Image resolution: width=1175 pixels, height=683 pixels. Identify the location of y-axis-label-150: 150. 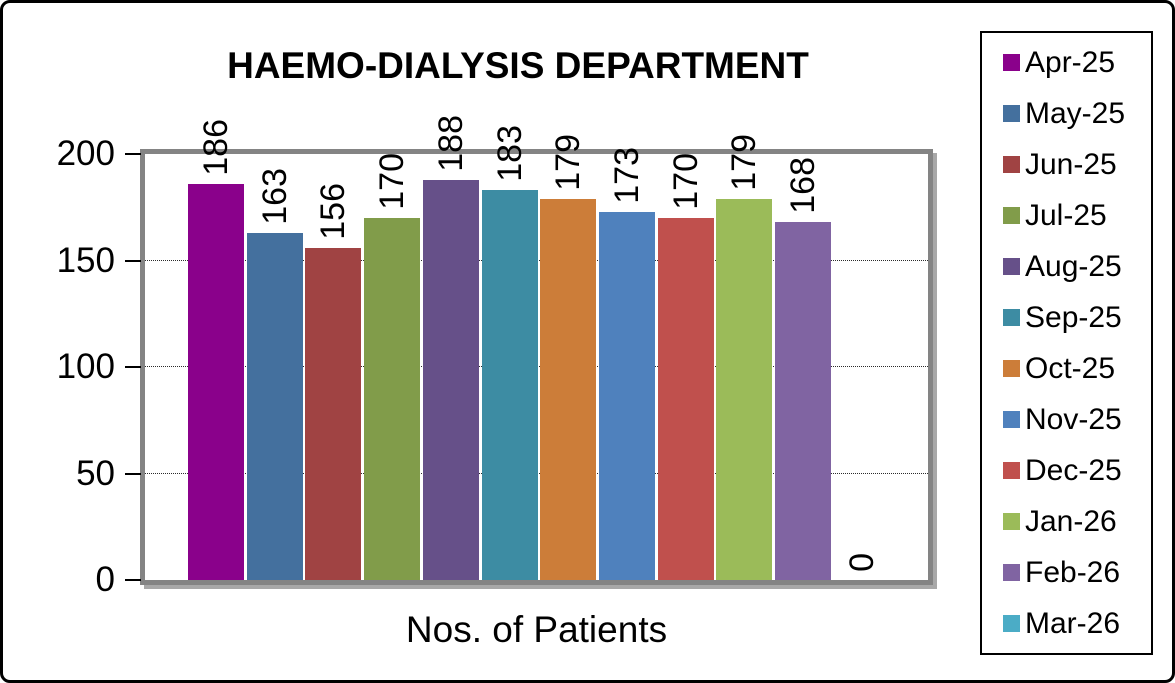
(85, 260).